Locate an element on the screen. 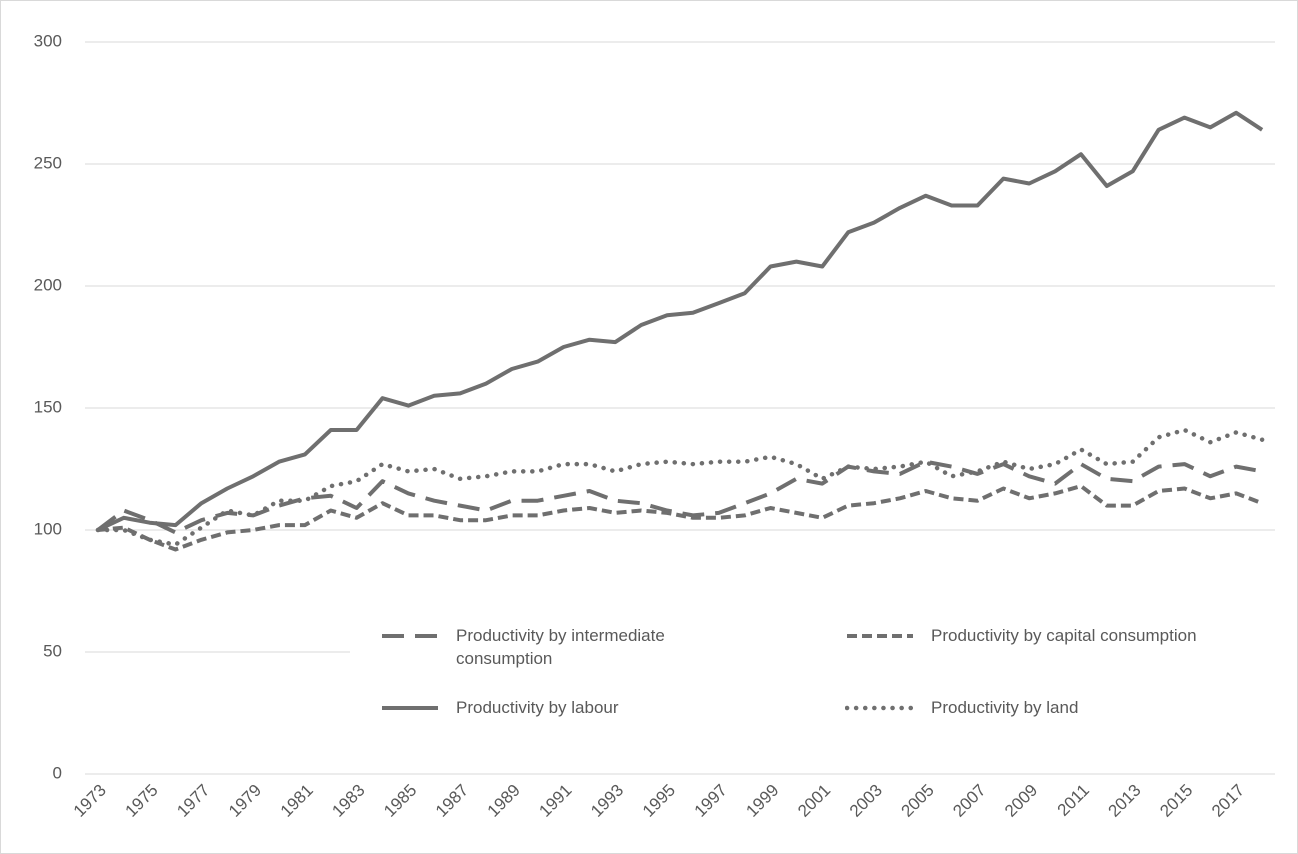  y-tick-label: 300 is located at coordinates (48, 40).